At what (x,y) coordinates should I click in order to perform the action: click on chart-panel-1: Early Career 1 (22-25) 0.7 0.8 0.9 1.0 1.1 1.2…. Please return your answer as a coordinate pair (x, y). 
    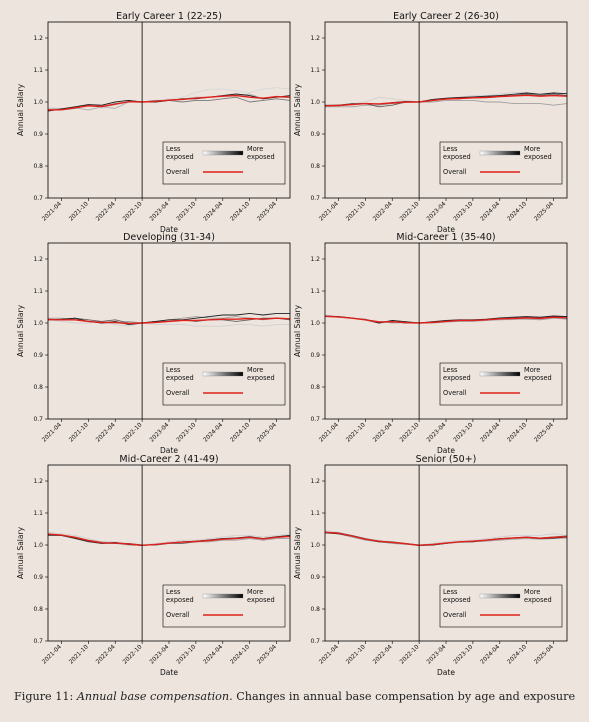
    Looking at the image, I should click on (153, 122).